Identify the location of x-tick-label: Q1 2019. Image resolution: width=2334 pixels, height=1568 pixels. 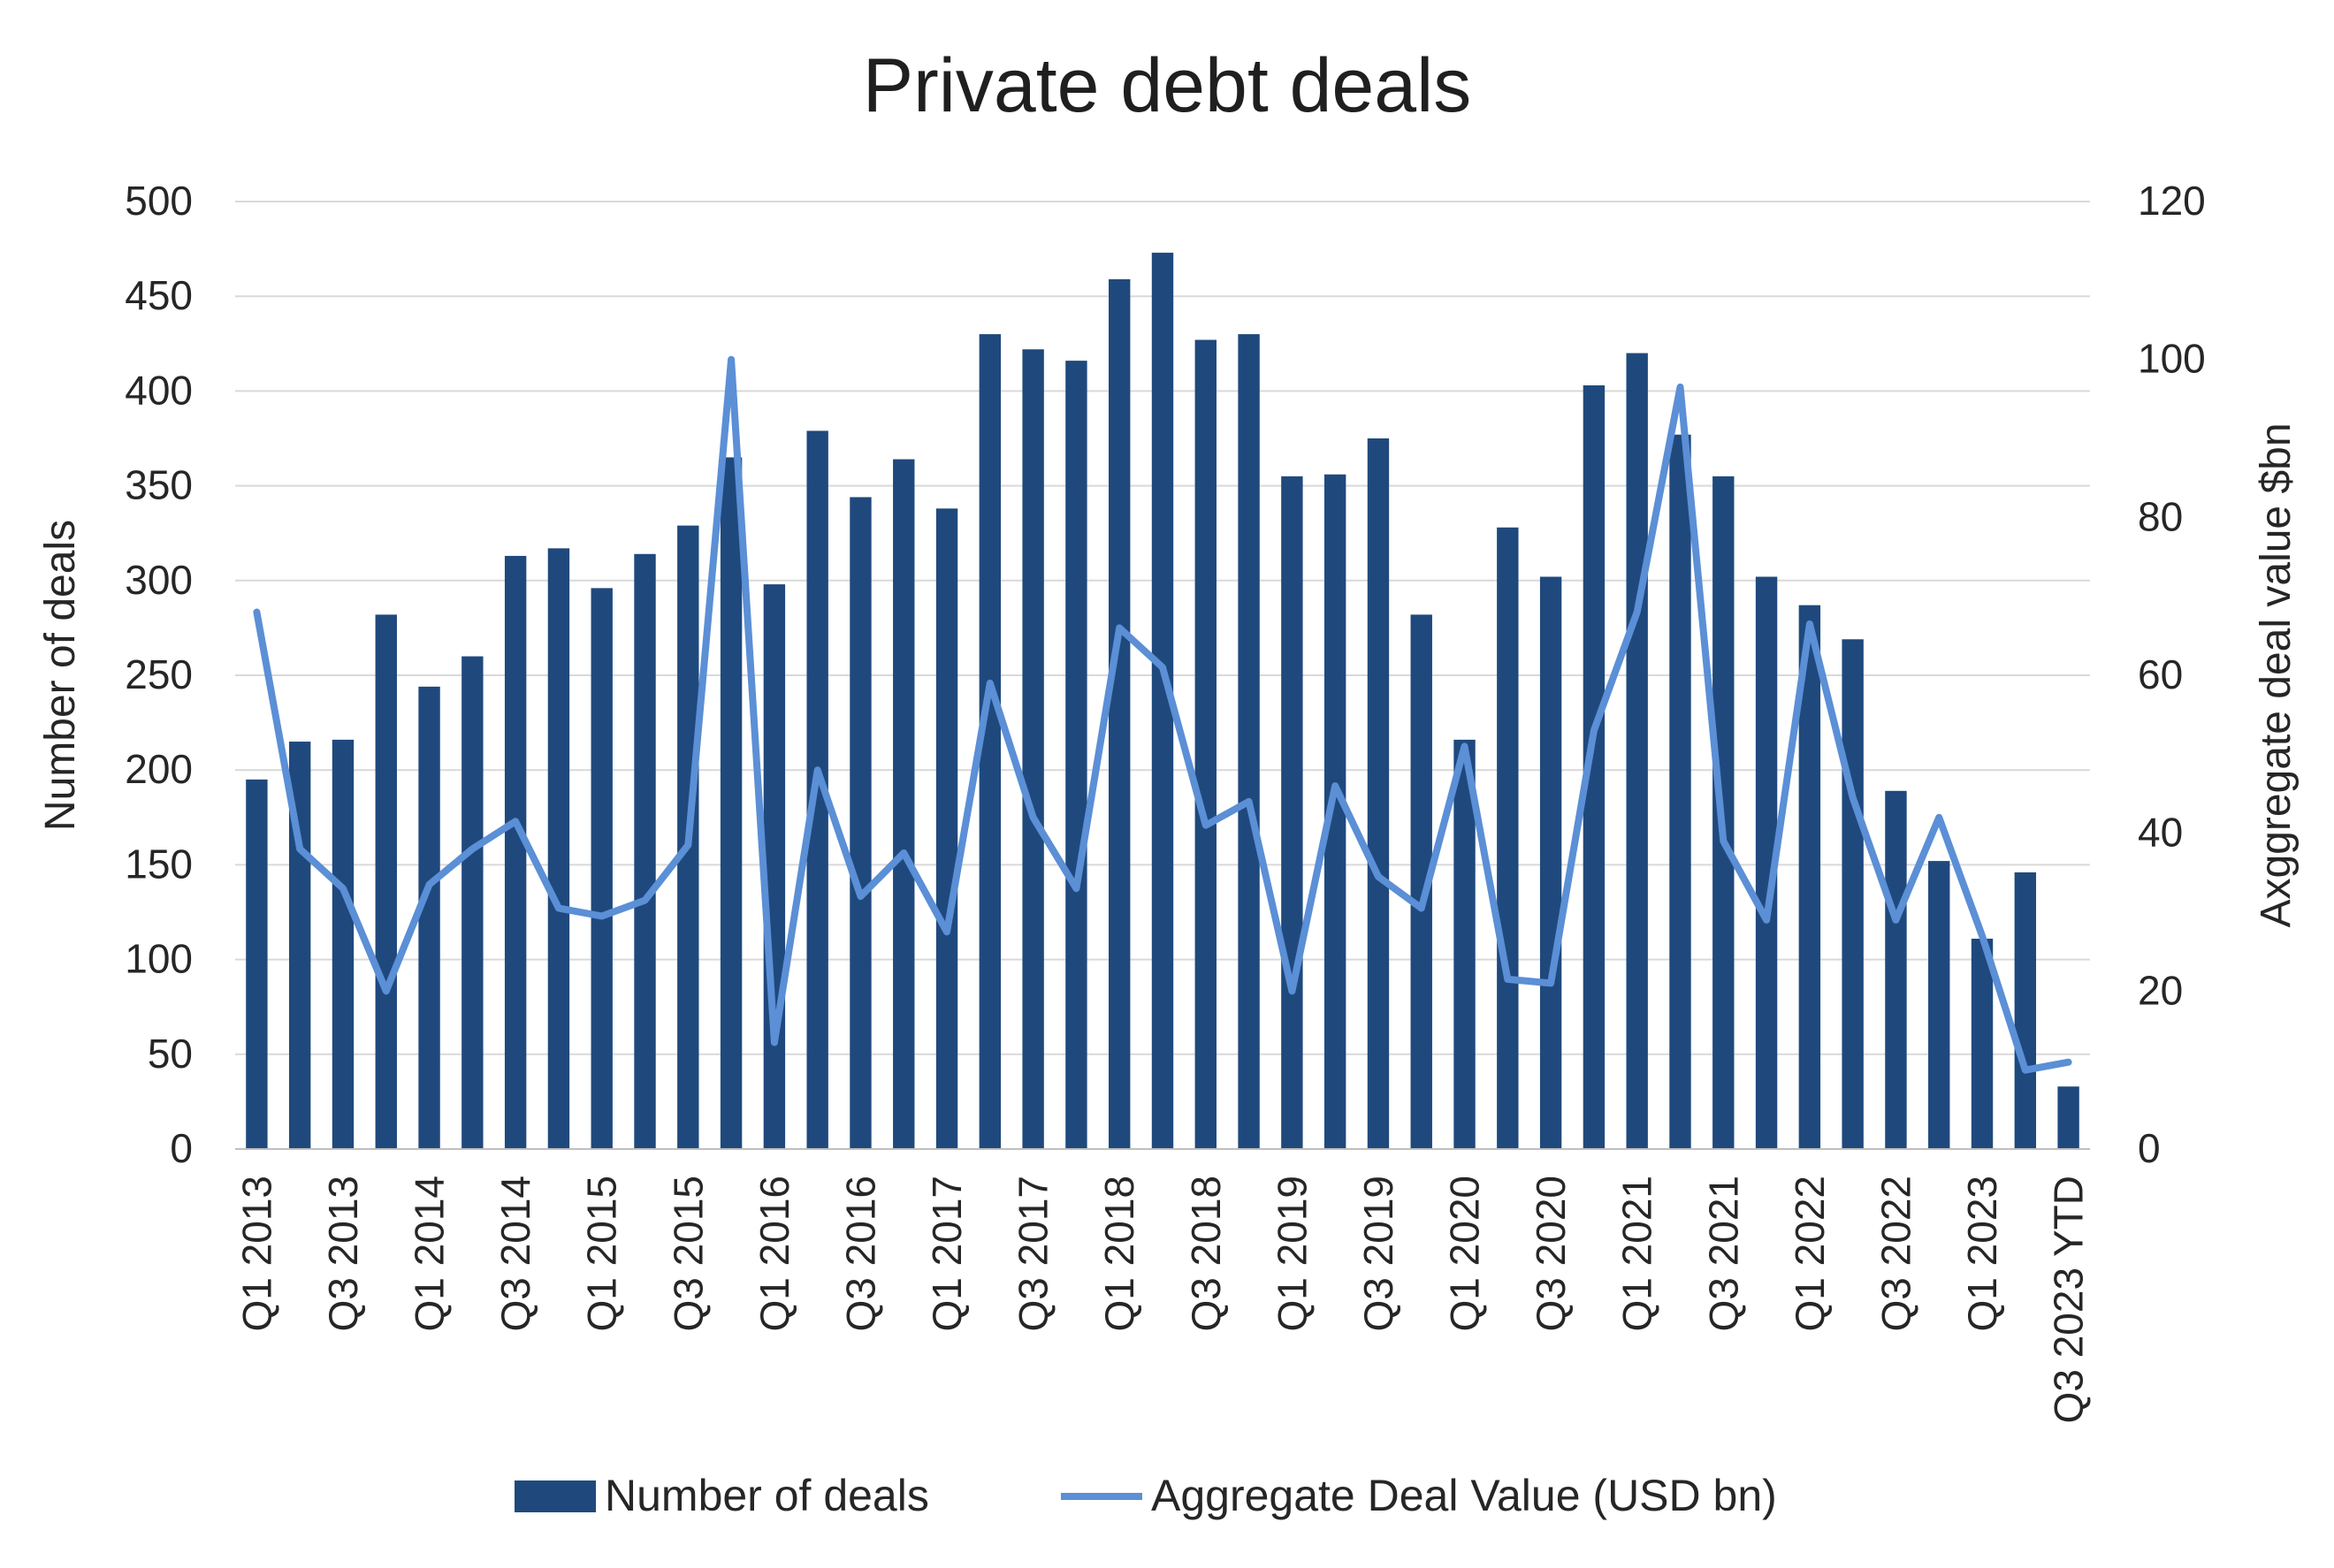
(1292, 1253).